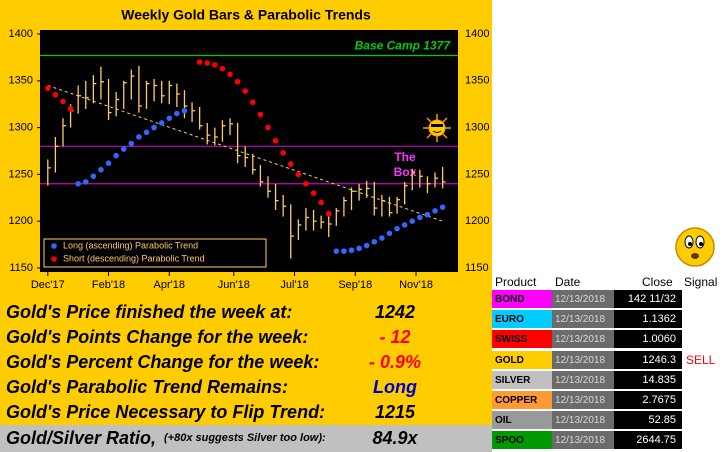  What do you see at coordinates (695, 247) in the screenshot?
I see `smiley-icon` at bounding box center [695, 247].